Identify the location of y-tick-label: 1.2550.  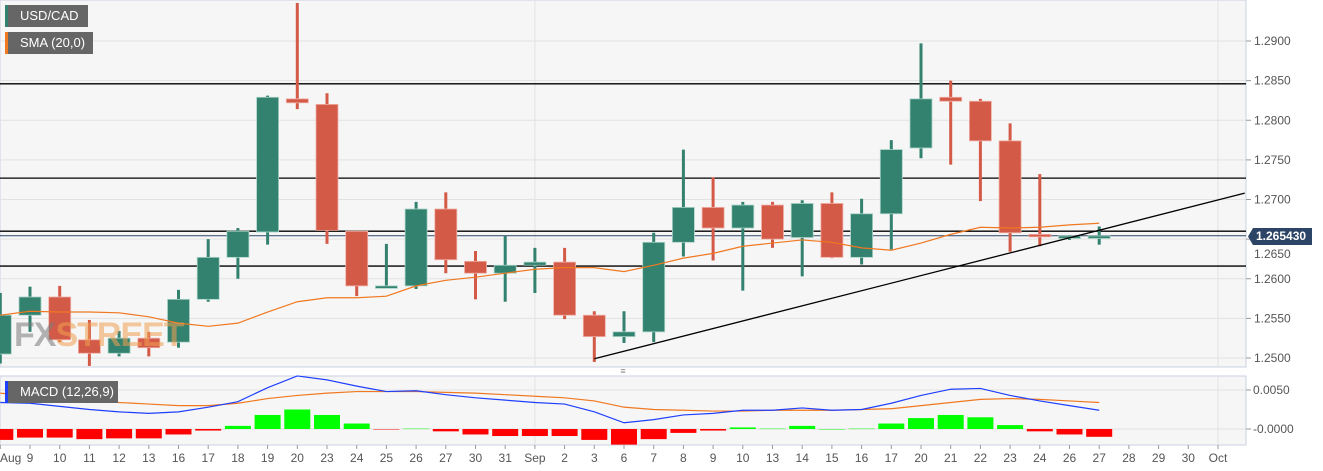
(1272, 318).